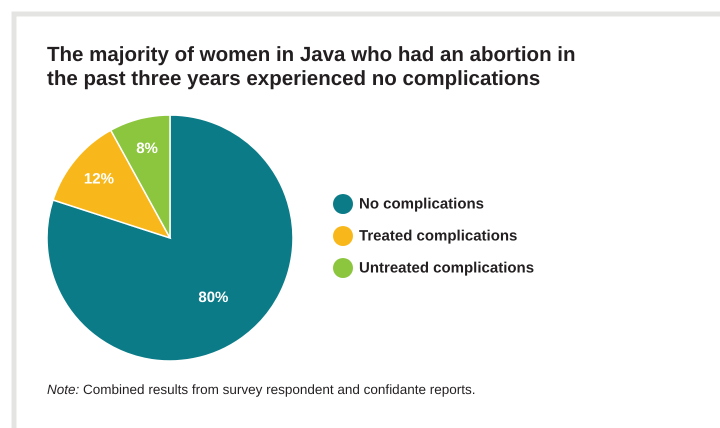 The width and height of the screenshot is (720, 428). What do you see at coordinates (213, 297) in the screenshot?
I see `data-label: 80%` at bounding box center [213, 297].